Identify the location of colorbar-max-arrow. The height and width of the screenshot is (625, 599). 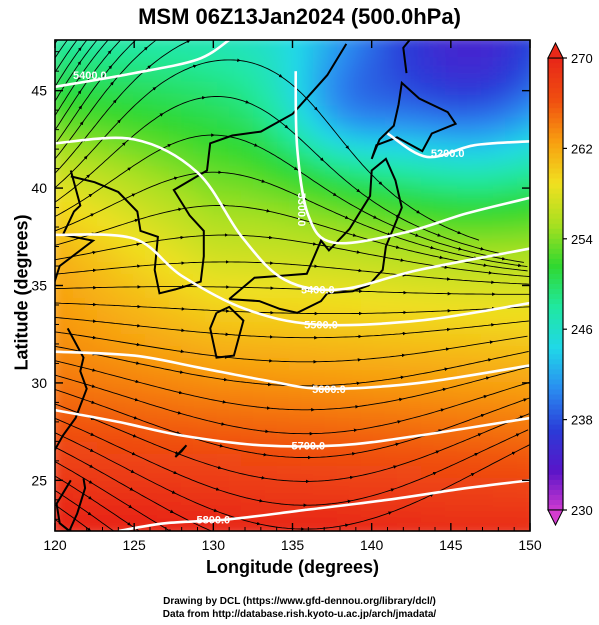
(555, 50).